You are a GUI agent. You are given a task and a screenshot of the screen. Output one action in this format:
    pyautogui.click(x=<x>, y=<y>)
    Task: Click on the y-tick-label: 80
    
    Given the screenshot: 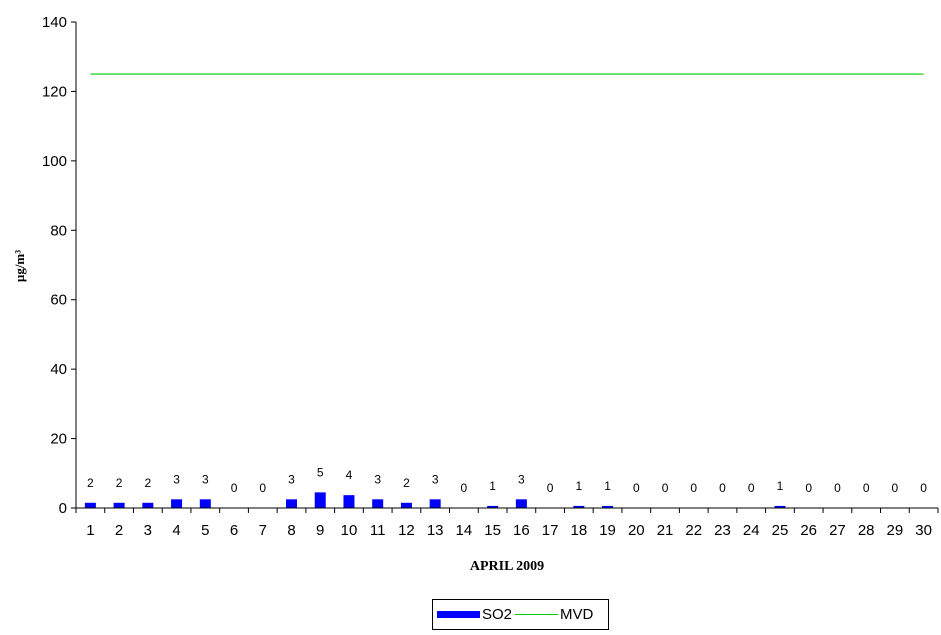 What is the action you would take?
    pyautogui.click(x=58, y=230)
    